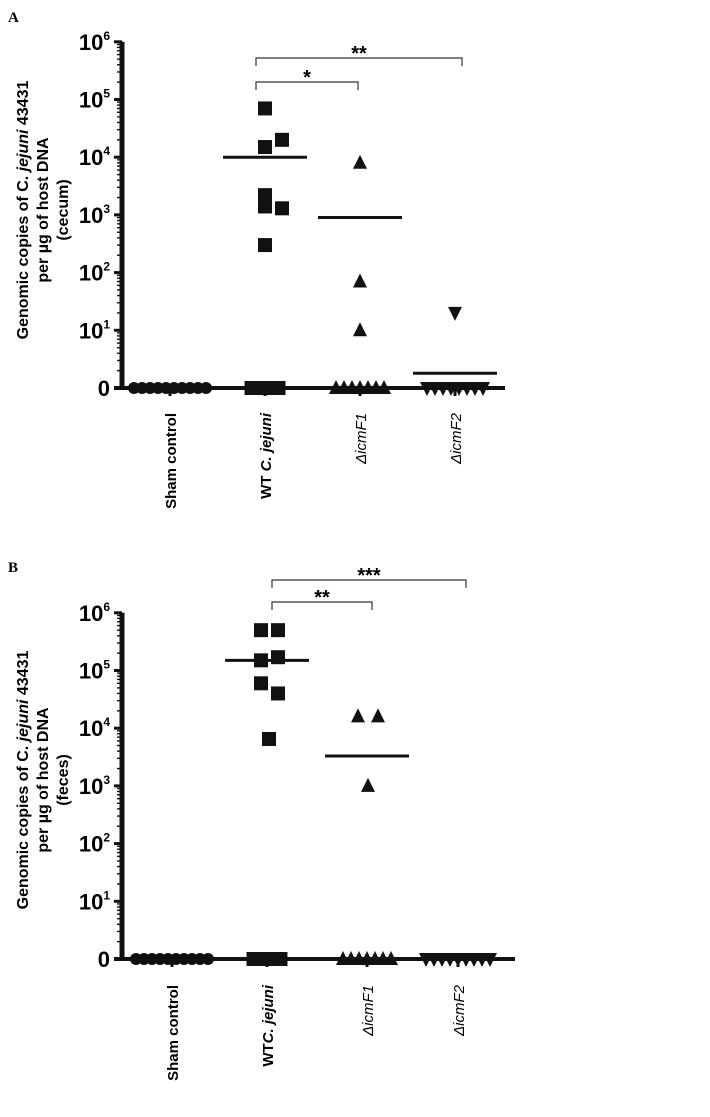 This screenshot has height=1117, width=710. I want to click on y-tick-label: 10¹, so click(94, 901).